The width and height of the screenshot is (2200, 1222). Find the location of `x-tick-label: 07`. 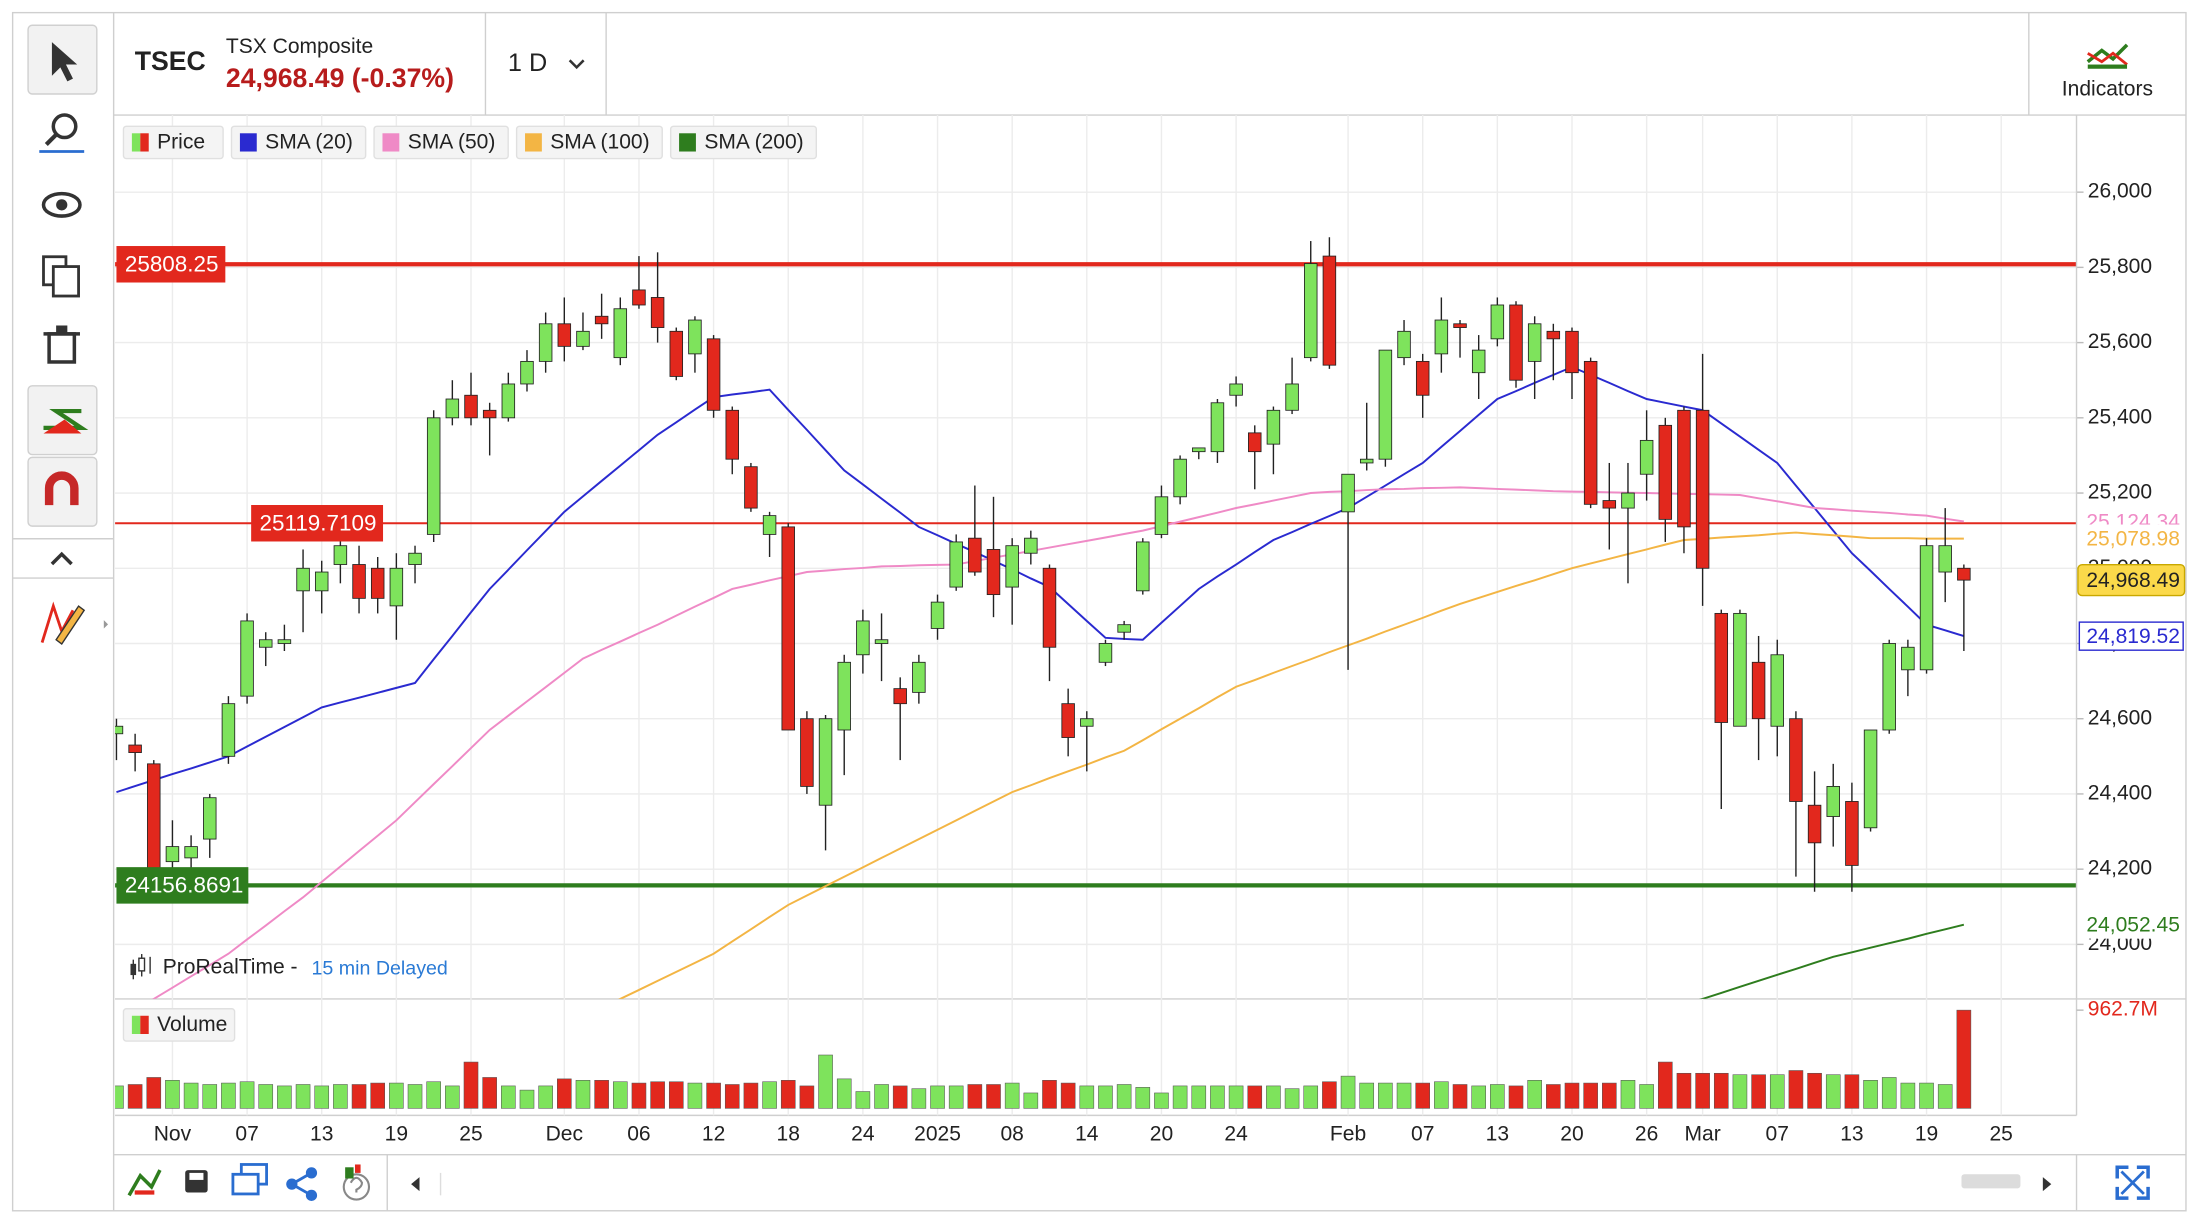

x-tick-label: 07 is located at coordinates (1777, 1134).